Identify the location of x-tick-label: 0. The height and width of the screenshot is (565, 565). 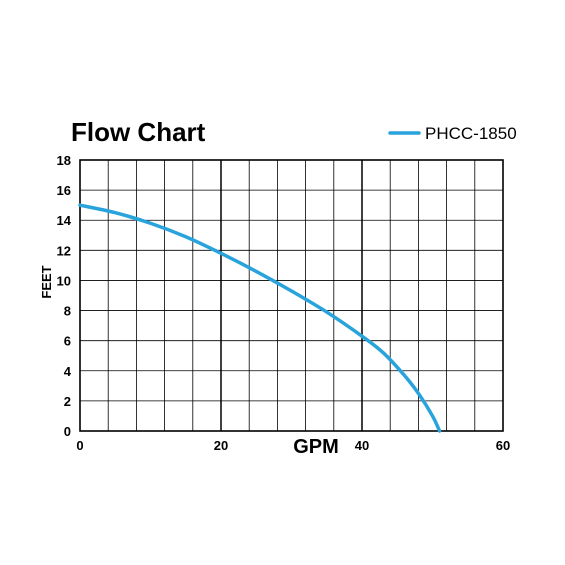
(79, 445).